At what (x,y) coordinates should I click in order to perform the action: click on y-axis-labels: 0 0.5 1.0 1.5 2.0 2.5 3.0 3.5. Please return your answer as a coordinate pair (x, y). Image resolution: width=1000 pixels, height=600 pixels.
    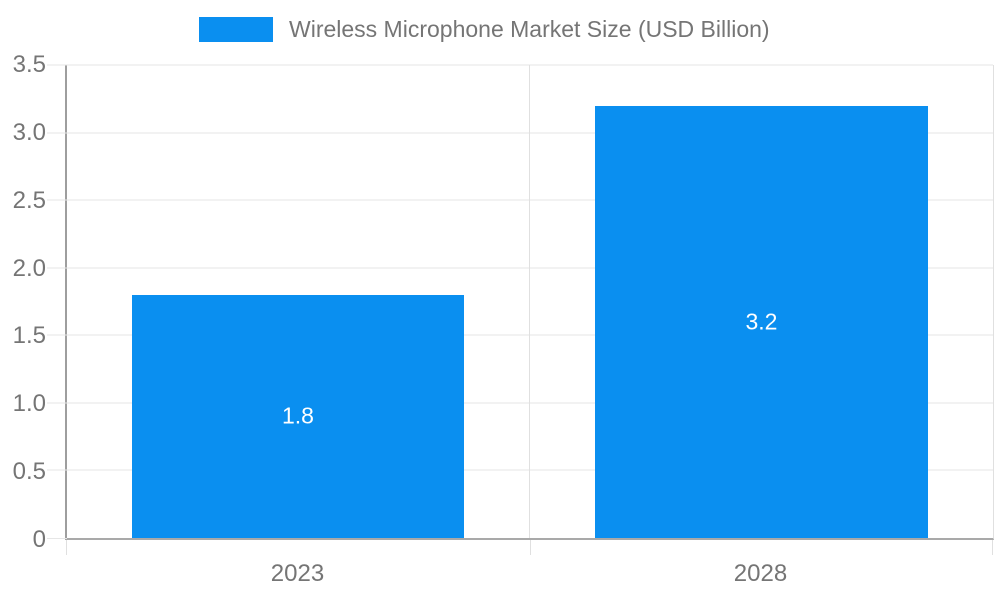
    Looking at the image, I should click on (23, 302).